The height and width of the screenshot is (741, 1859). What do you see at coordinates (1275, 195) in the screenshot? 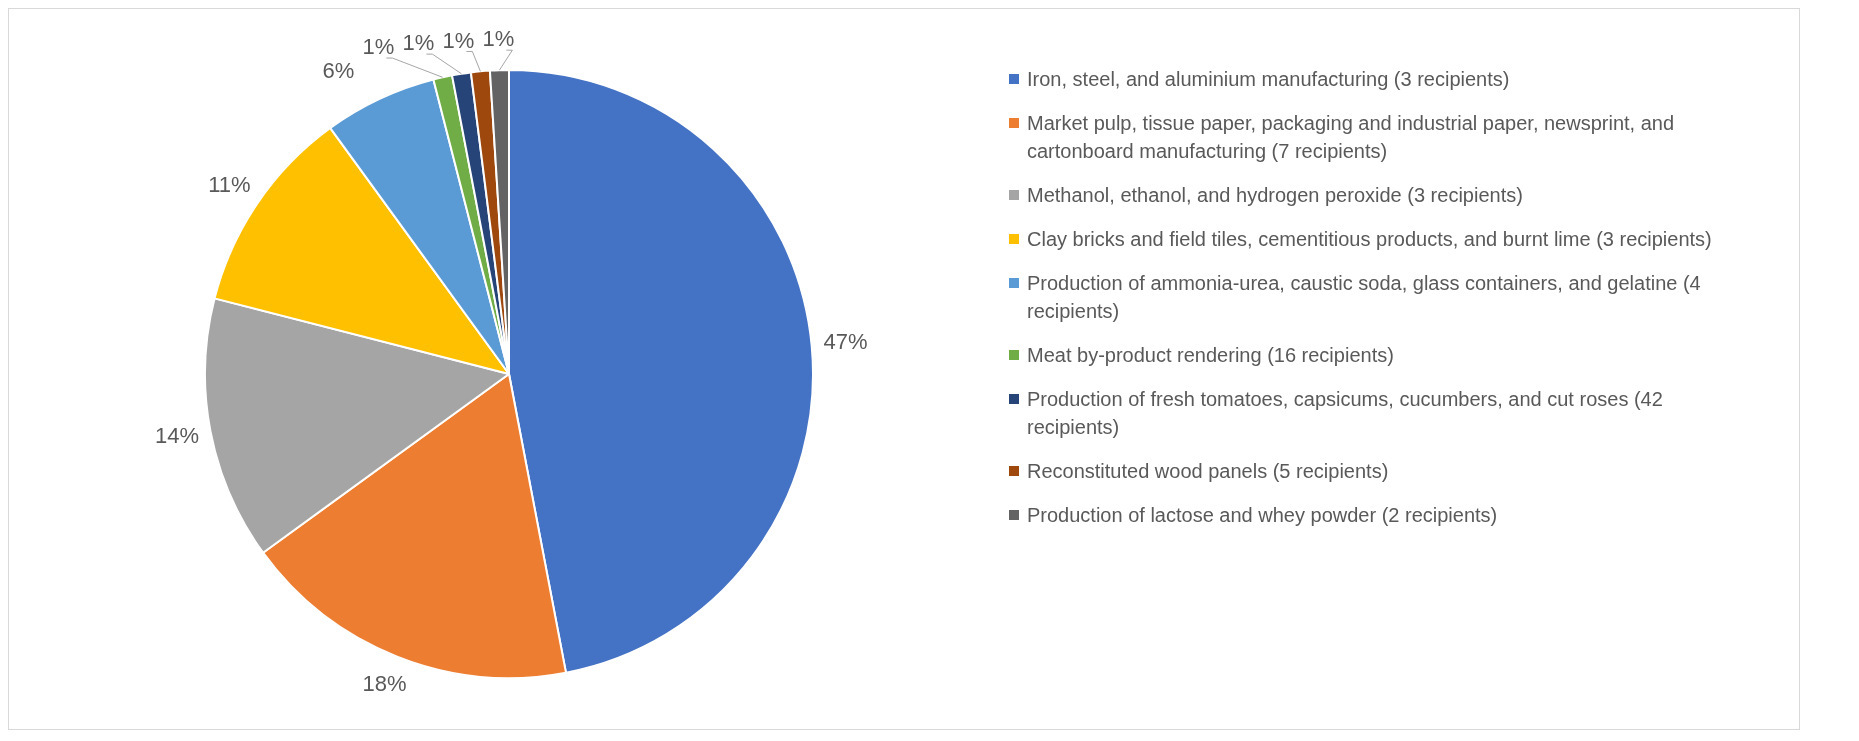
I see `legend-label: Methanol, ethanol, and hydrogen peroxide (3 recipients)` at bounding box center [1275, 195].